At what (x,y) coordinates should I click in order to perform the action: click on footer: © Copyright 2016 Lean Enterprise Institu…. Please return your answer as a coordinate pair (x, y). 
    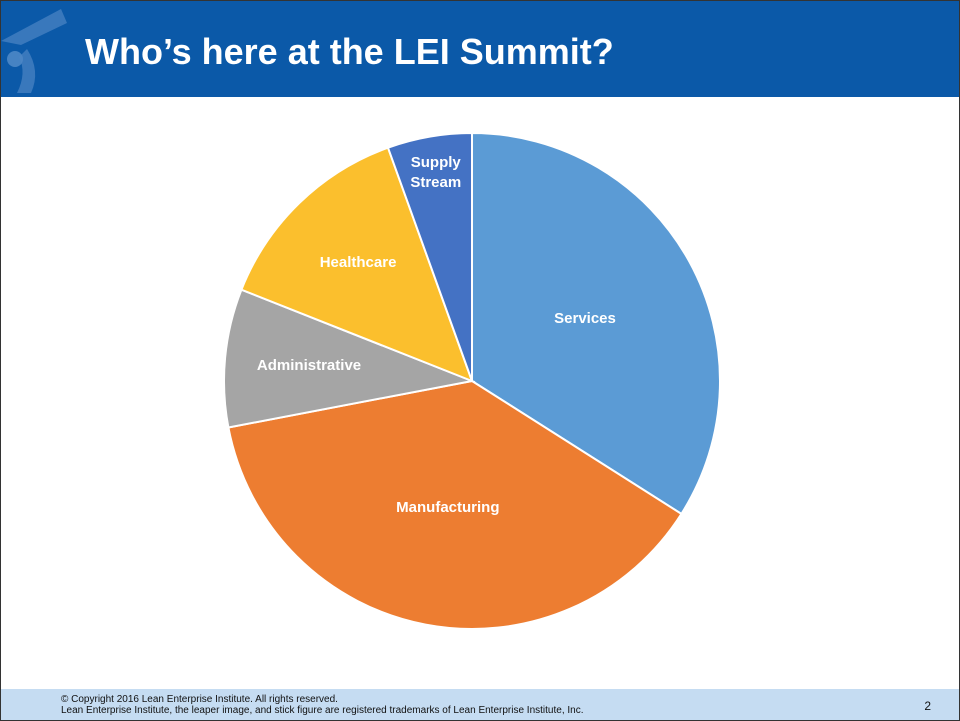
    Looking at the image, I should click on (480, 704).